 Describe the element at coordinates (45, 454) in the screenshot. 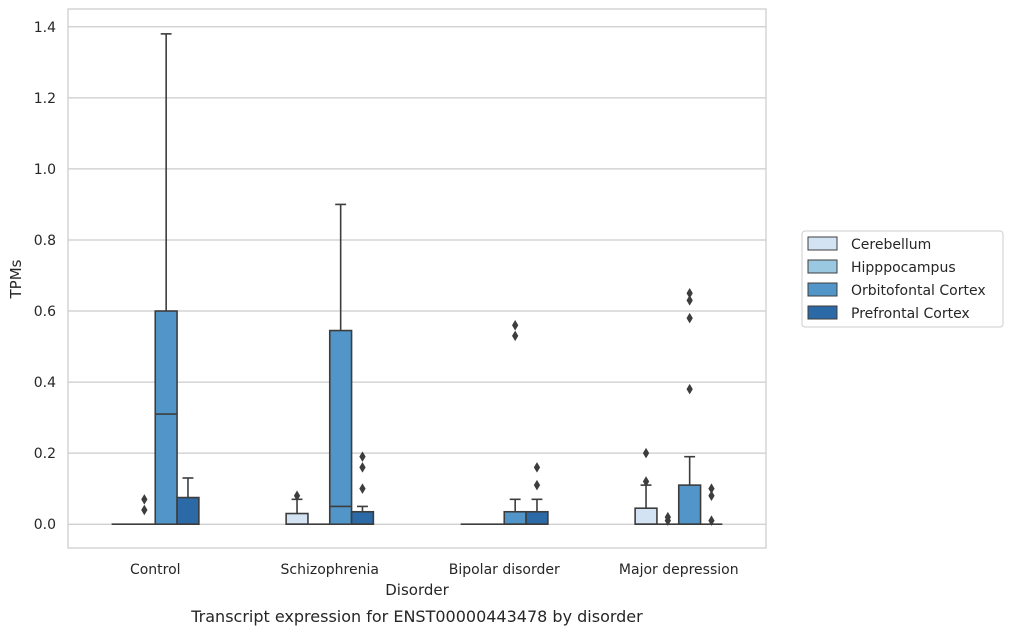

I see `y-tick-label: 0.2` at that location.